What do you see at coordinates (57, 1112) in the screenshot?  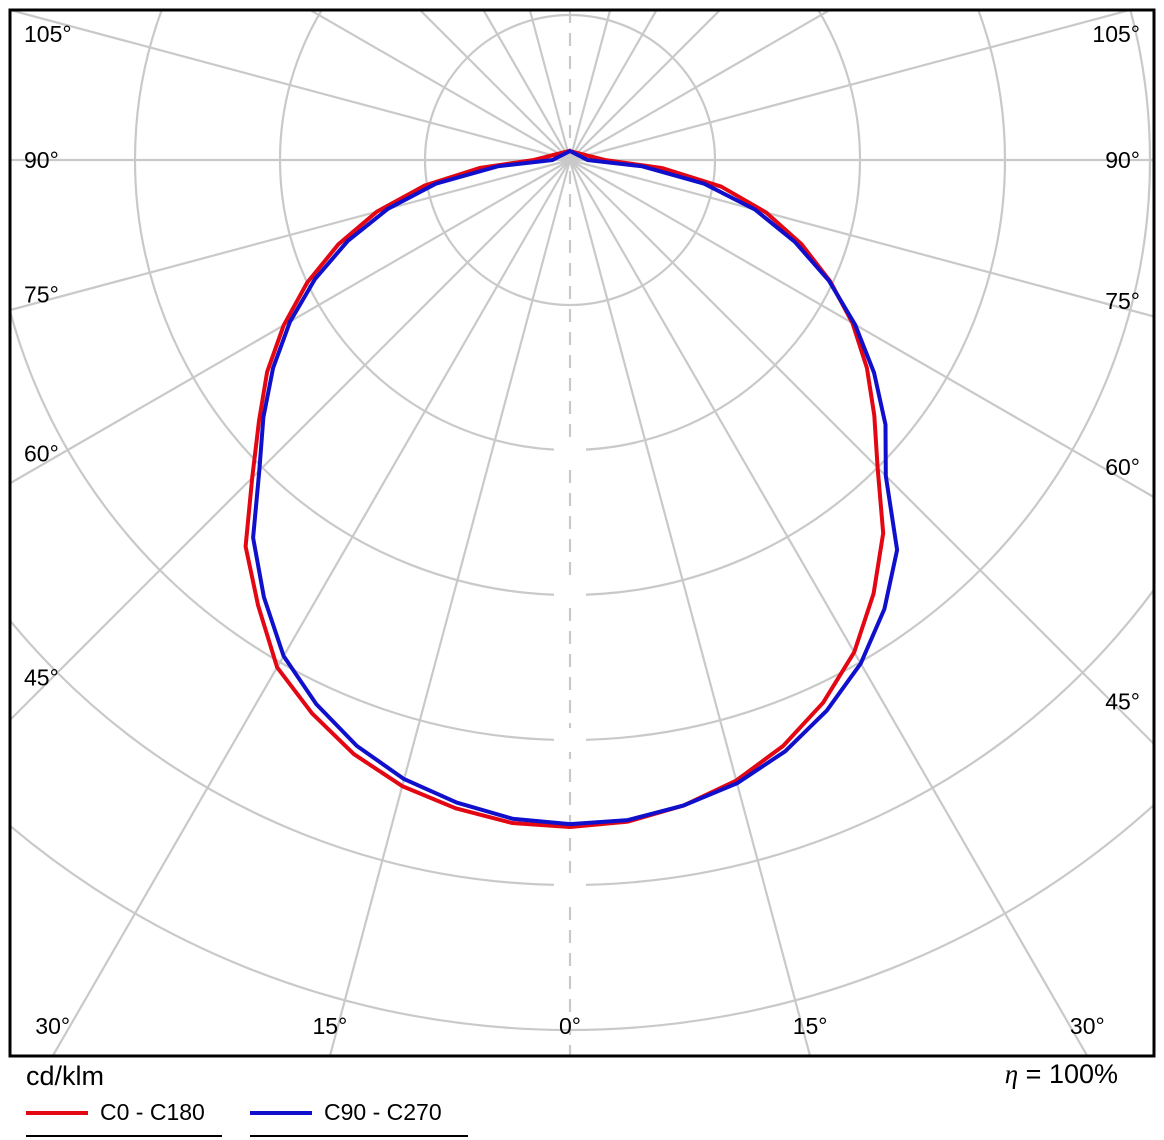 I see `c0-c180-line-swatch` at bounding box center [57, 1112].